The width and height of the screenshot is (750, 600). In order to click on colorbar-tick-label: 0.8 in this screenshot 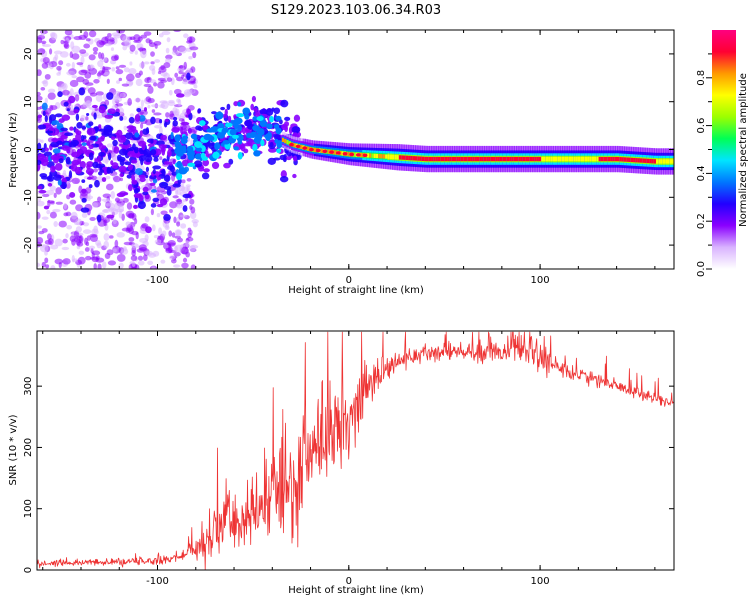, I will do `click(701, 78)`.